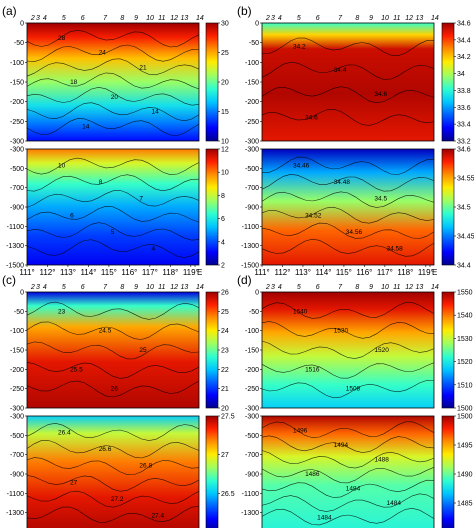 This screenshot has height=528, width=474. I want to click on colorbar-tick-label: 1530, so click(465, 339).